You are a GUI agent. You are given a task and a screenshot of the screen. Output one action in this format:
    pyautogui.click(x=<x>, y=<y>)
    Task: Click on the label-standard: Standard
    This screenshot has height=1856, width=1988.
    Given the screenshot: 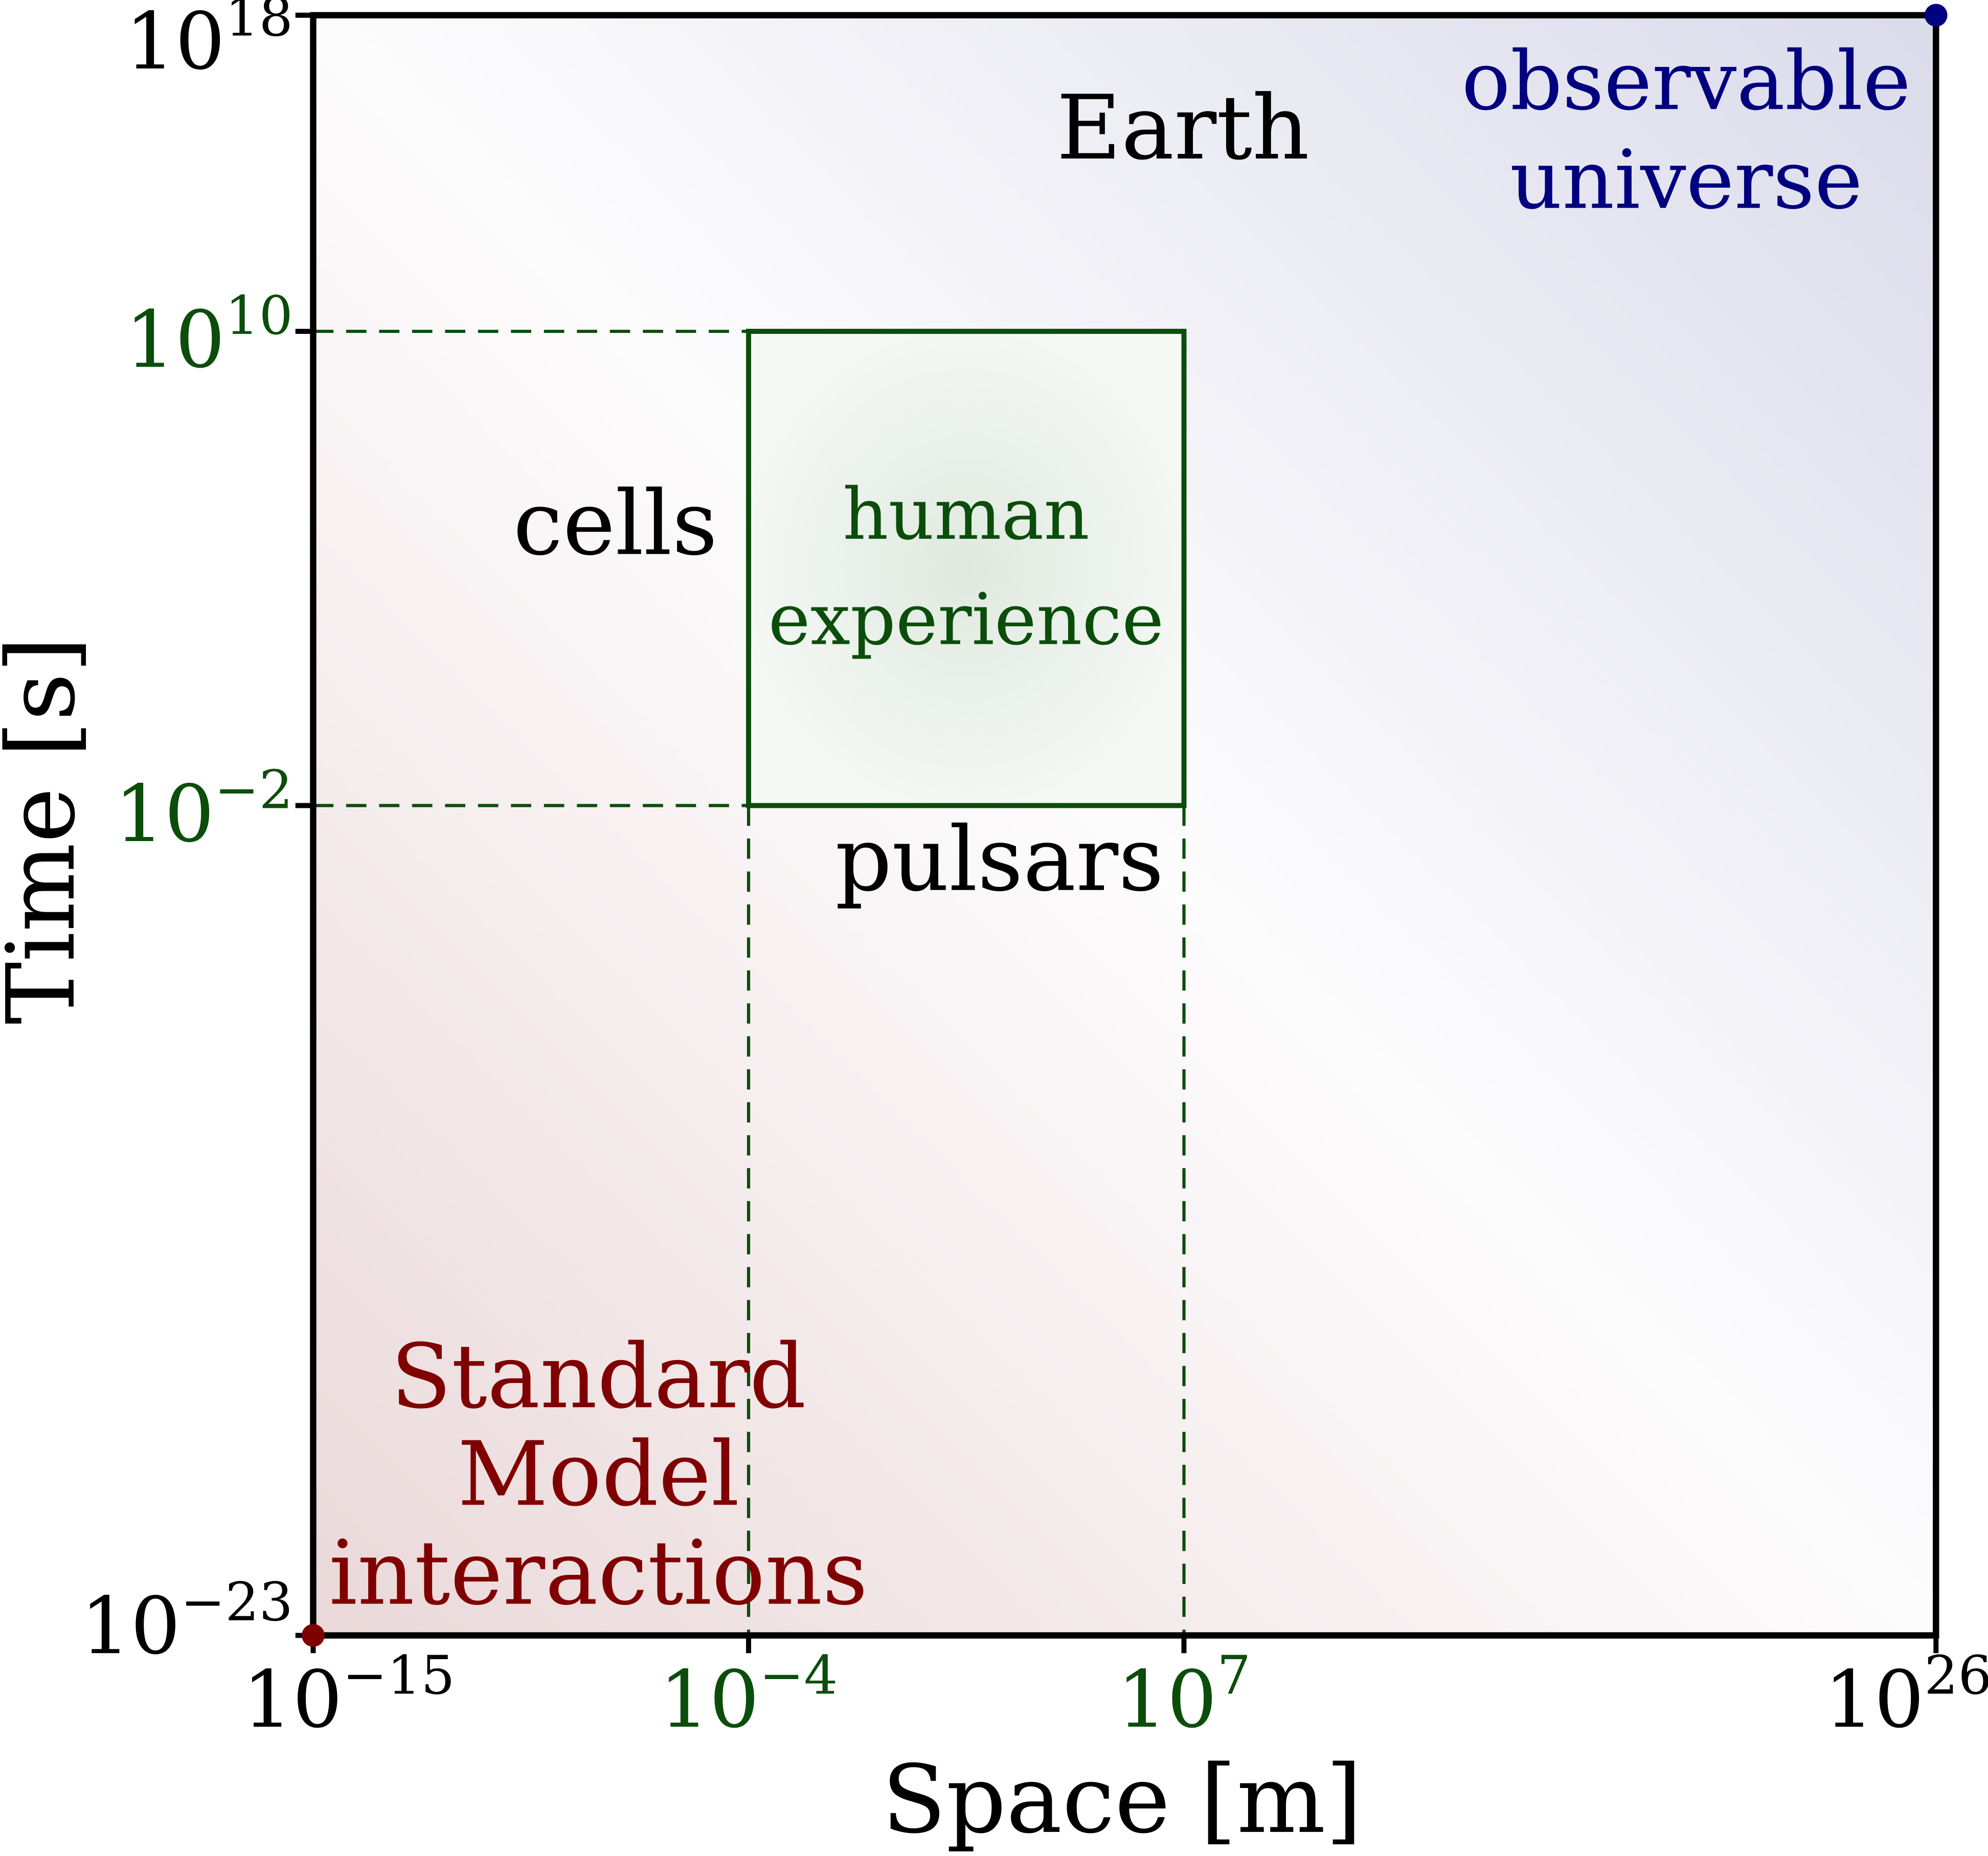 What is the action you would take?
    pyautogui.click(x=598, y=1376)
    